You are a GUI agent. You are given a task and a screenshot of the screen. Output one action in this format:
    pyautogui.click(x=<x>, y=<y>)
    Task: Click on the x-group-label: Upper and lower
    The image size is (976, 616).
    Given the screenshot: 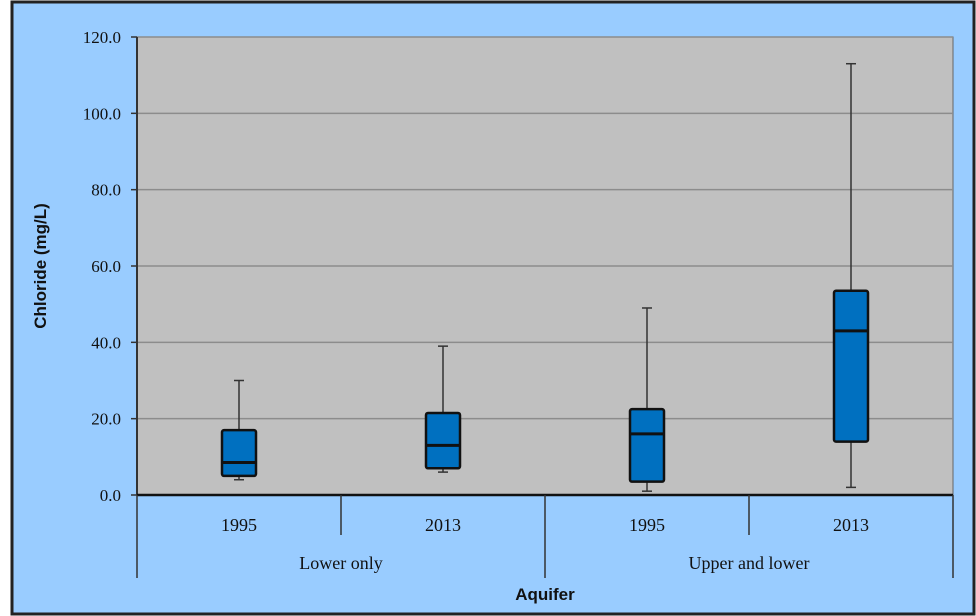 What is the action you would take?
    pyautogui.click(x=749, y=563)
    